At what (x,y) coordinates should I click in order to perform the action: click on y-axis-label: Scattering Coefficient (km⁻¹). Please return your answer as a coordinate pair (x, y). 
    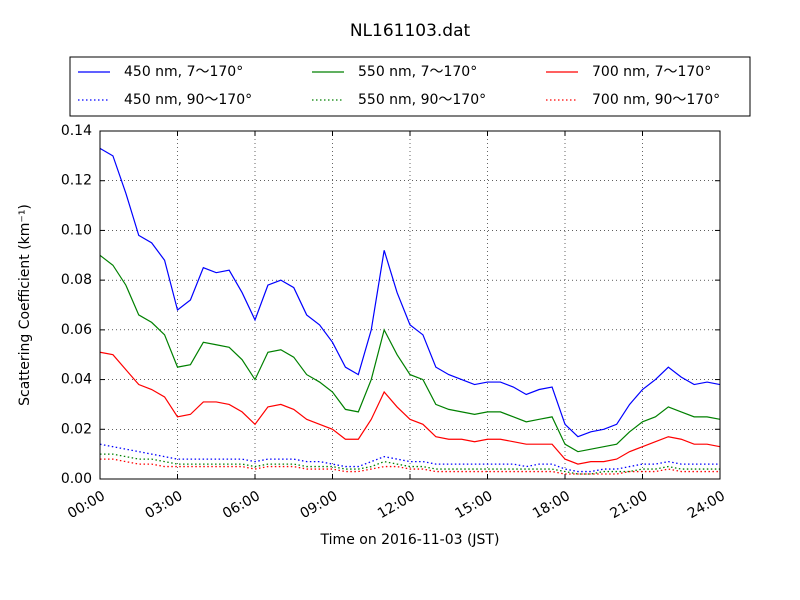
    Looking at the image, I should click on (25, 305).